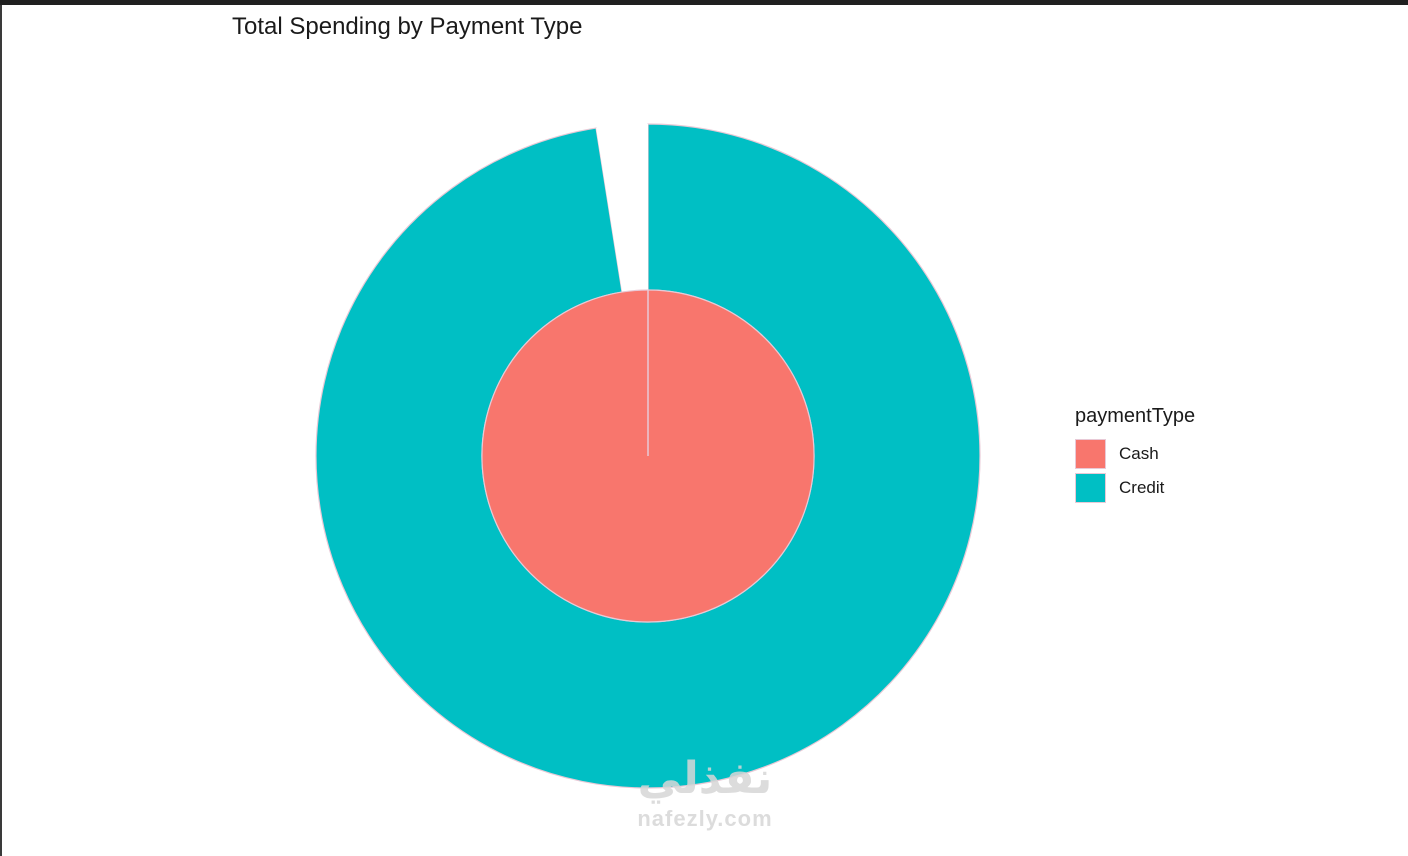  What do you see at coordinates (1090, 488) in the screenshot?
I see `legend-key-credit` at bounding box center [1090, 488].